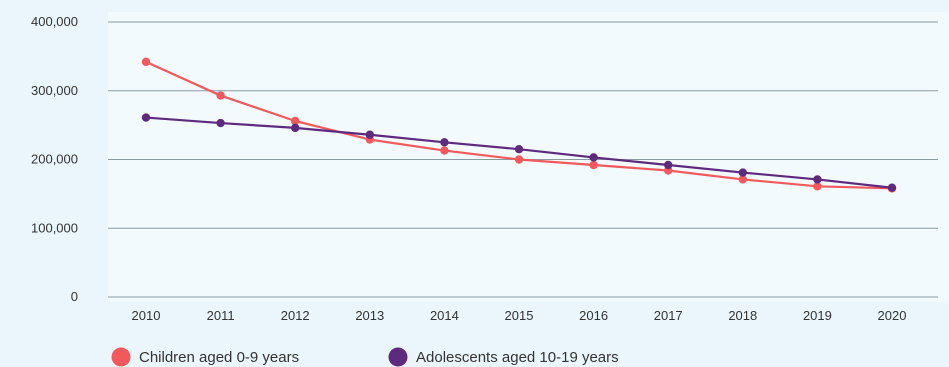  I want to click on y-tick-label: 100,000, so click(54, 227).